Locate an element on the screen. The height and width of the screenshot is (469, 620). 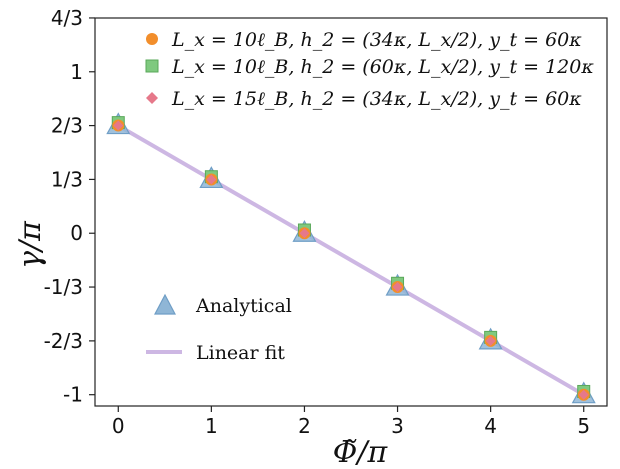
legend-bottom: Analytical Linear fit is located at coordinates (219, 328).